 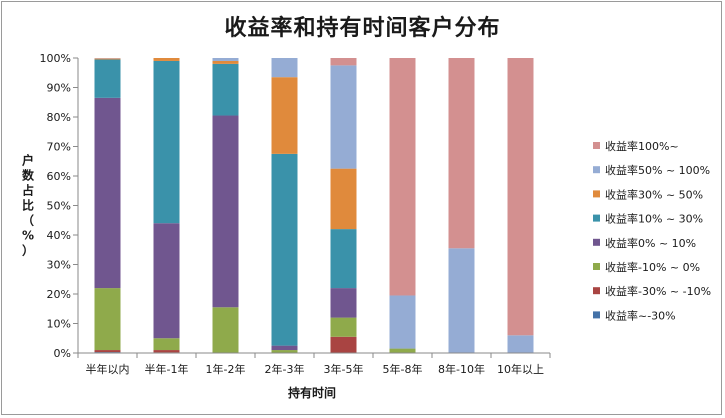 What do you see at coordinates (59, 88) in the screenshot?
I see `y-tick-label: 90%` at bounding box center [59, 88].